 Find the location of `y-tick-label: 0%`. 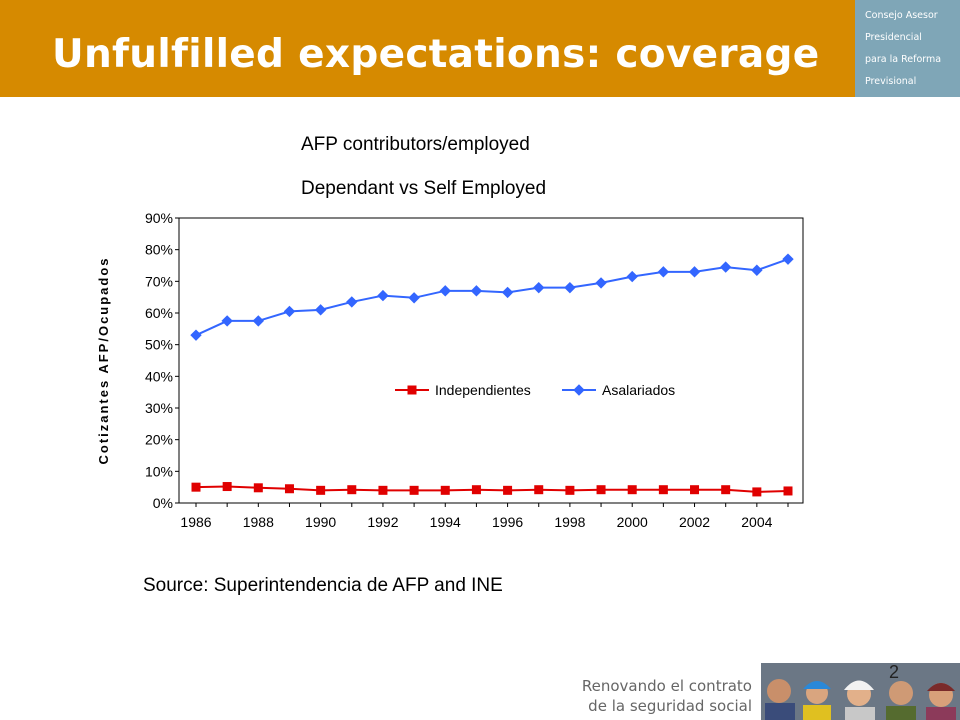

y-tick-label: 0% is located at coordinates (163, 503).